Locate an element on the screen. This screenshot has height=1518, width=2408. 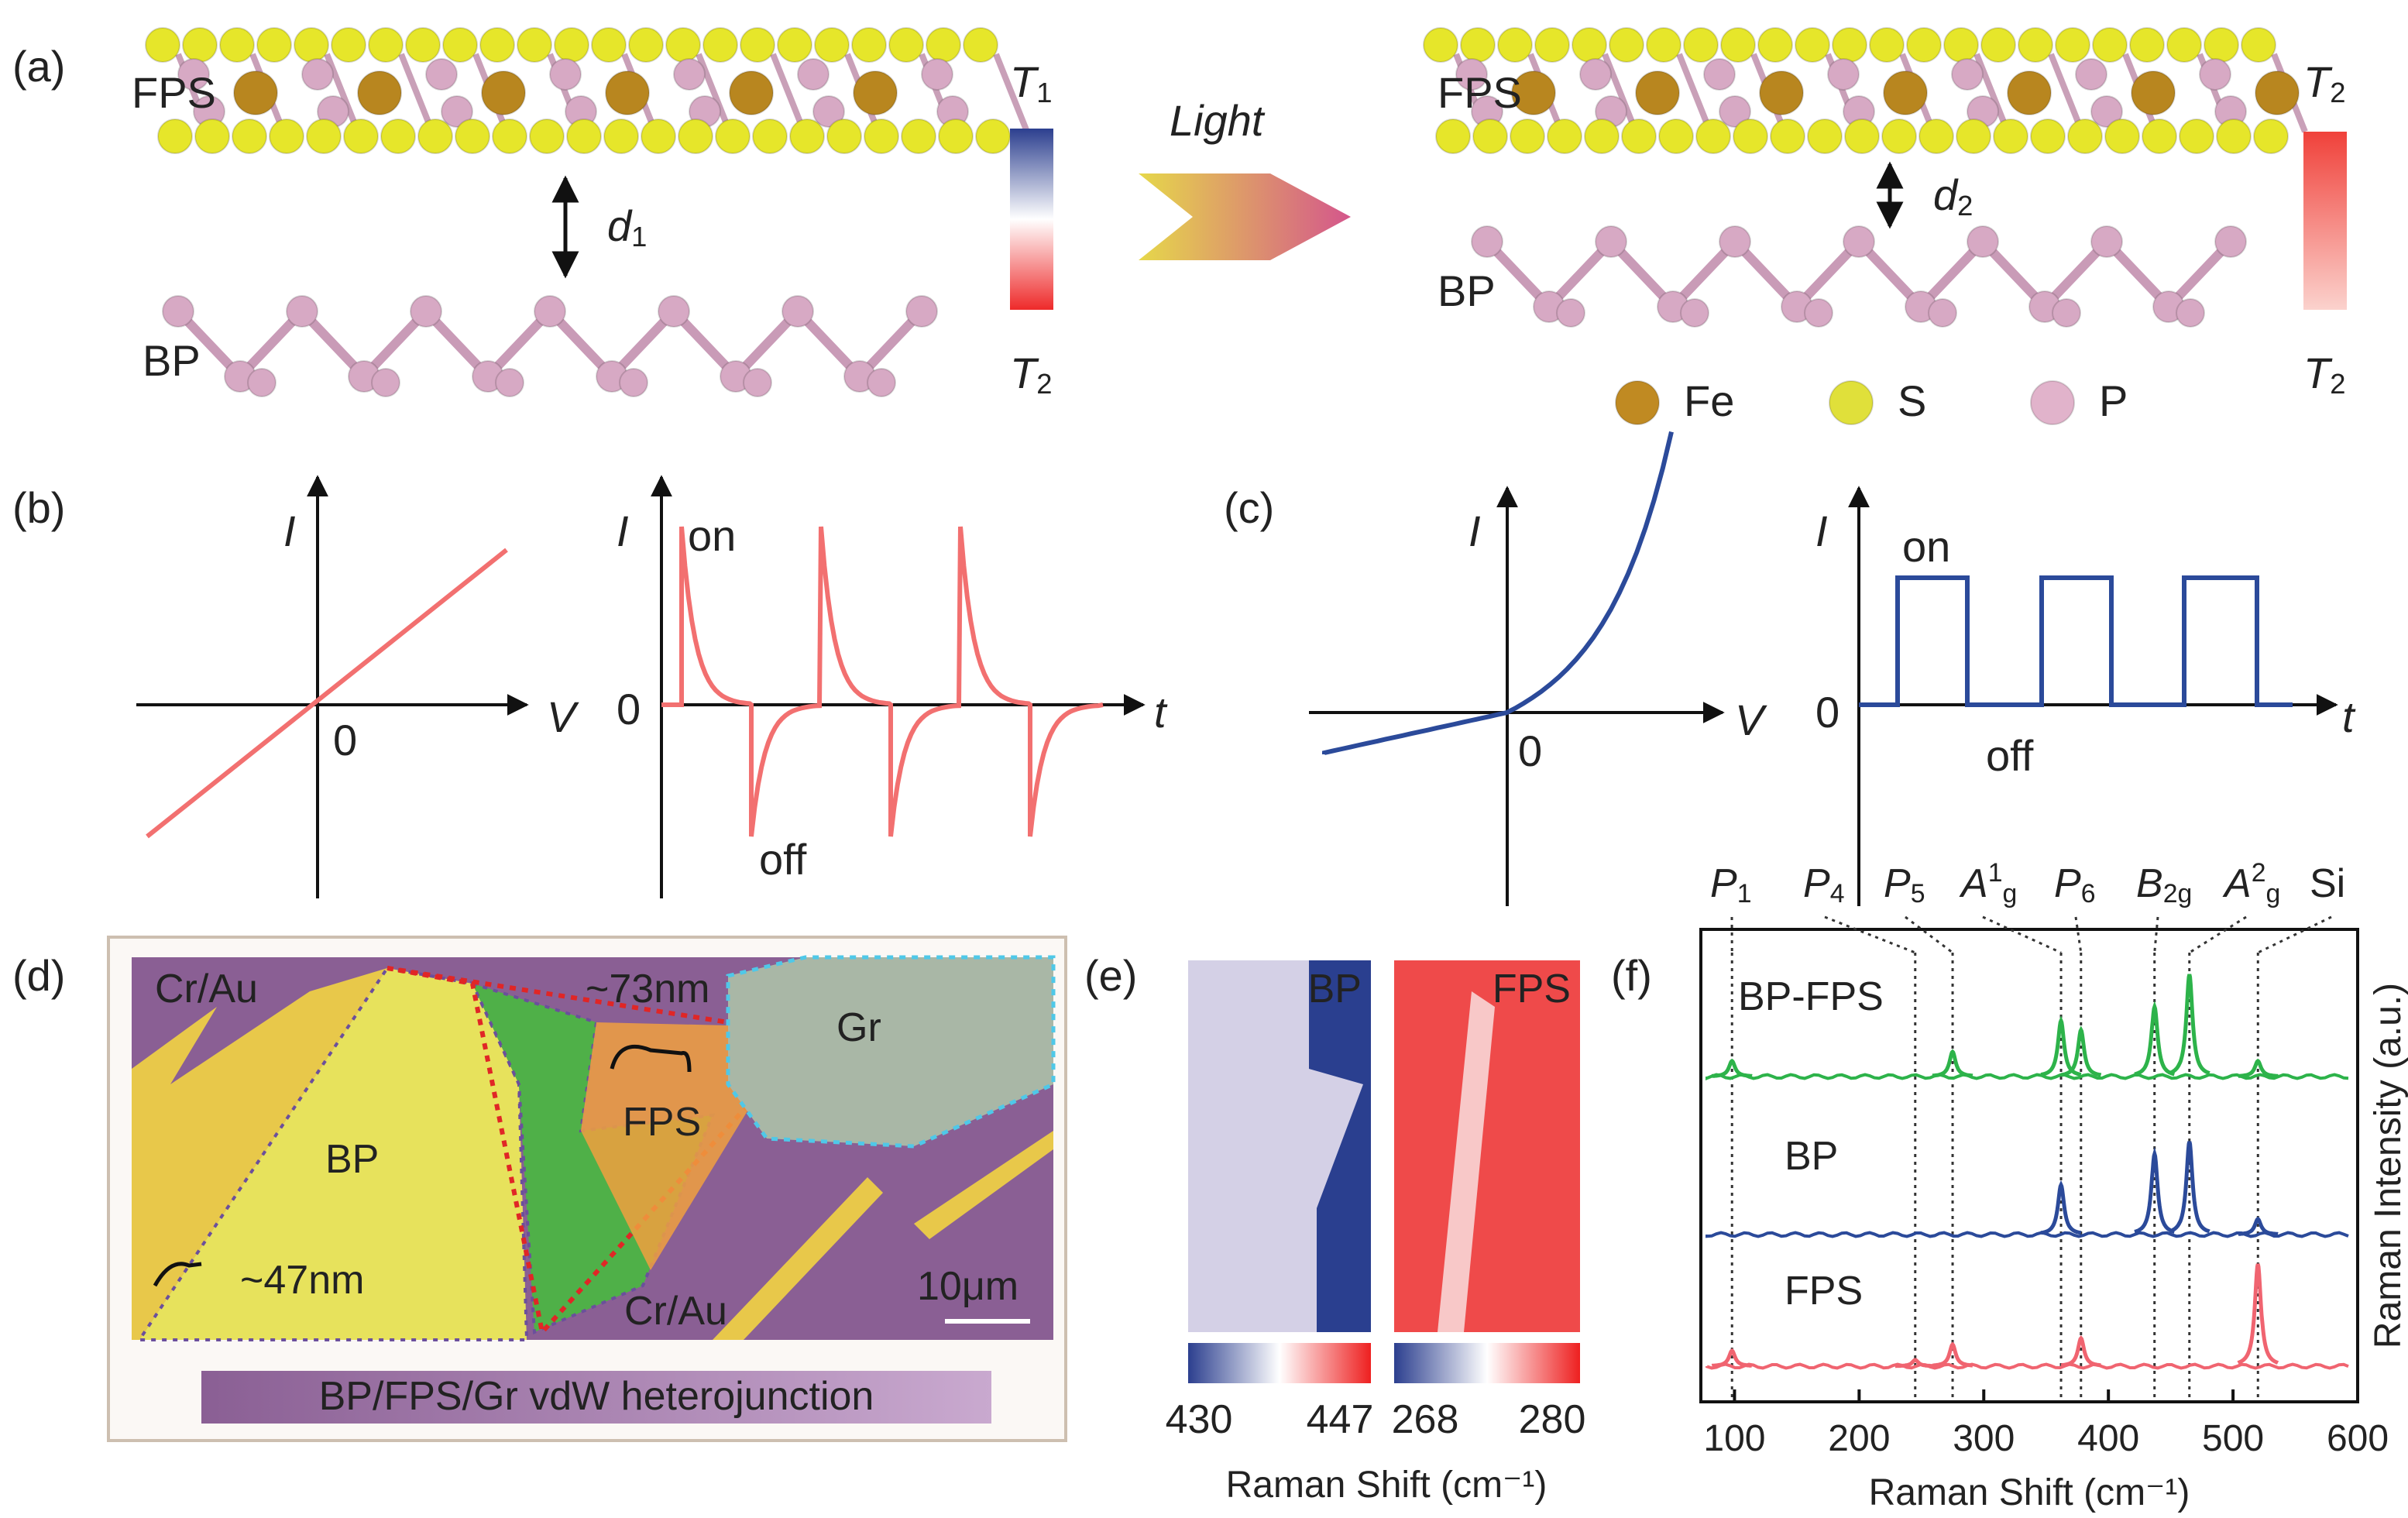
text-part: 100 is located at coordinates (1734, 1438).